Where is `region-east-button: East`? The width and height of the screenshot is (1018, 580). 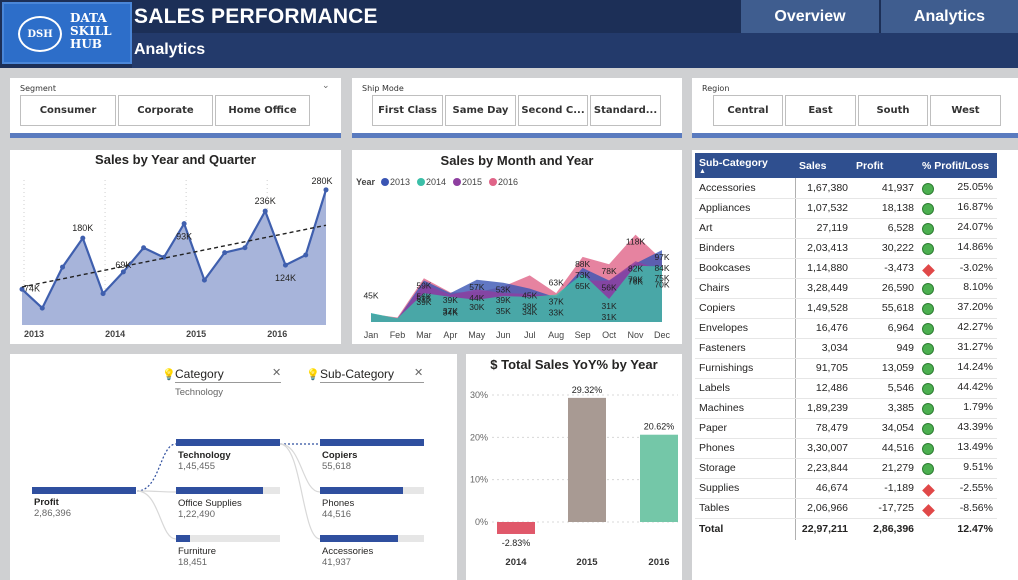 region-east-button: East is located at coordinates (820, 110).